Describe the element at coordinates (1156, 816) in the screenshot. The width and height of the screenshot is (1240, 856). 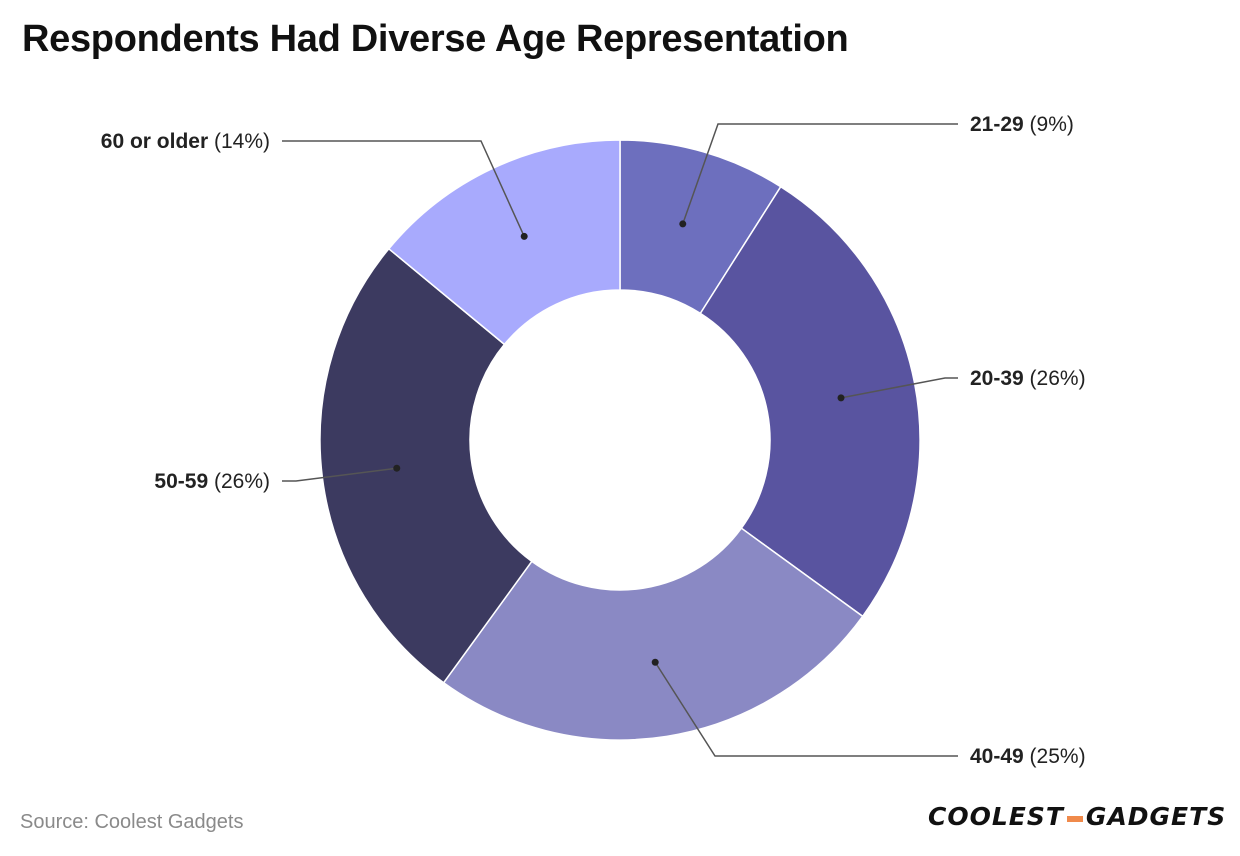
I see `logo-word-right: GADGETS` at that location.